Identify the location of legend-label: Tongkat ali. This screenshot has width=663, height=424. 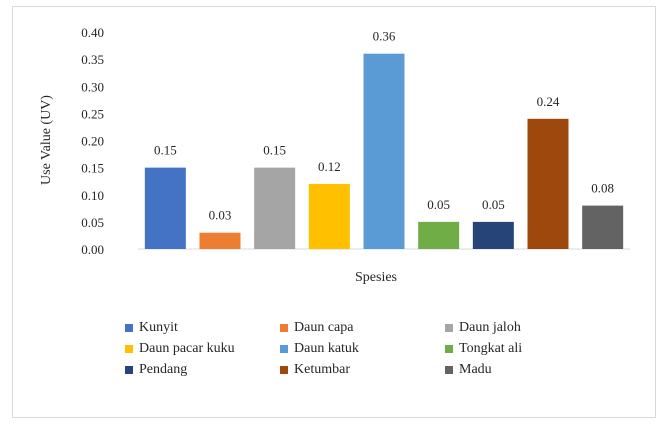
(491, 348).